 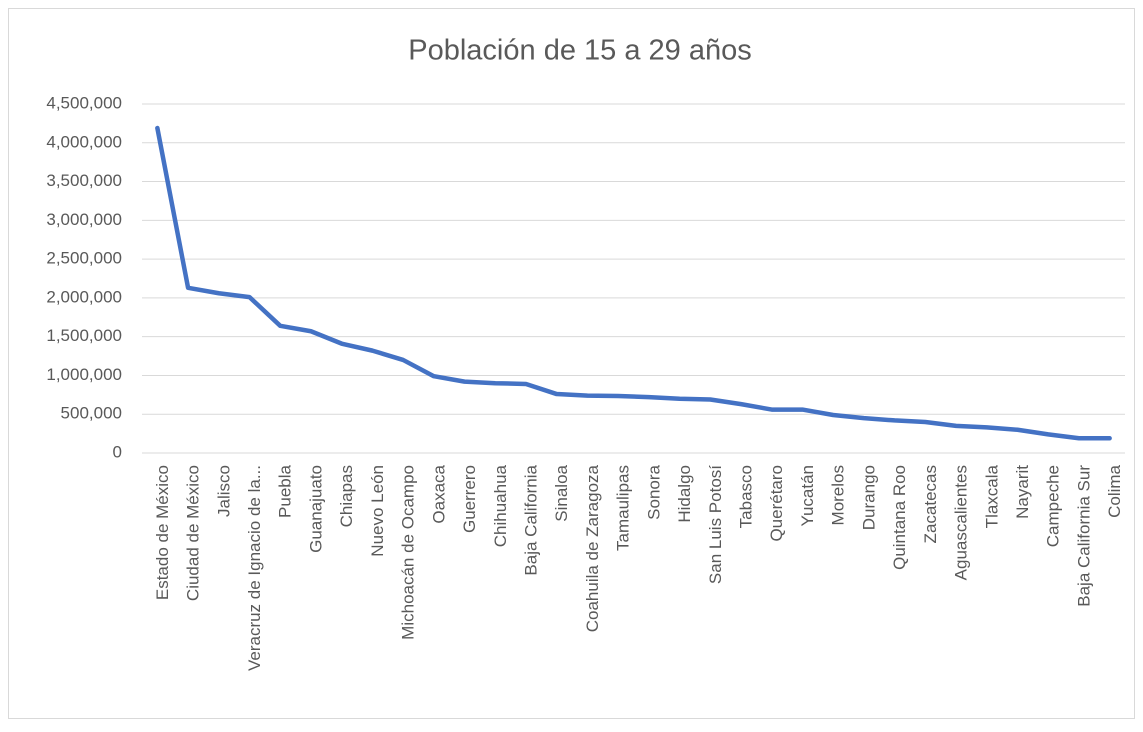 What do you see at coordinates (315, 509) in the screenshot?
I see `x-tick-label: Guanajuato` at bounding box center [315, 509].